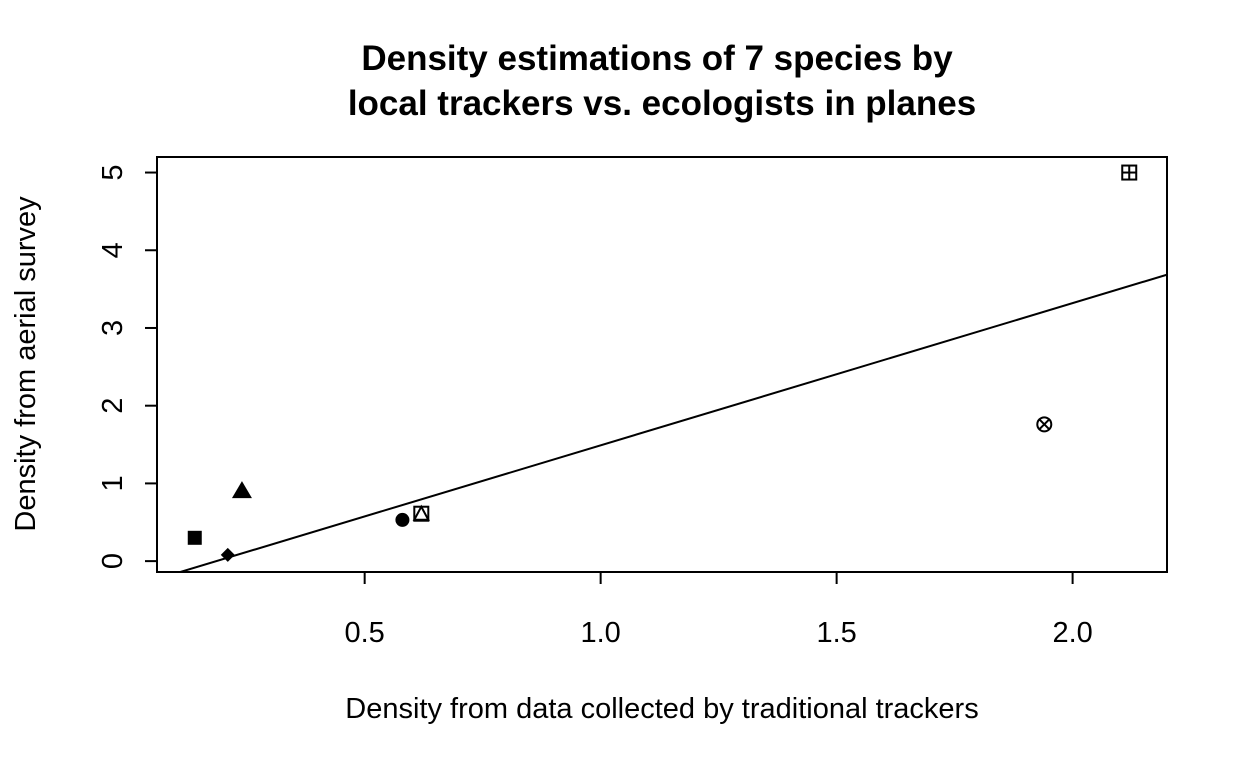 The height and width of the screenshot is (768, 1248). I want to click on data-point-filled-square, so click(194, 537).